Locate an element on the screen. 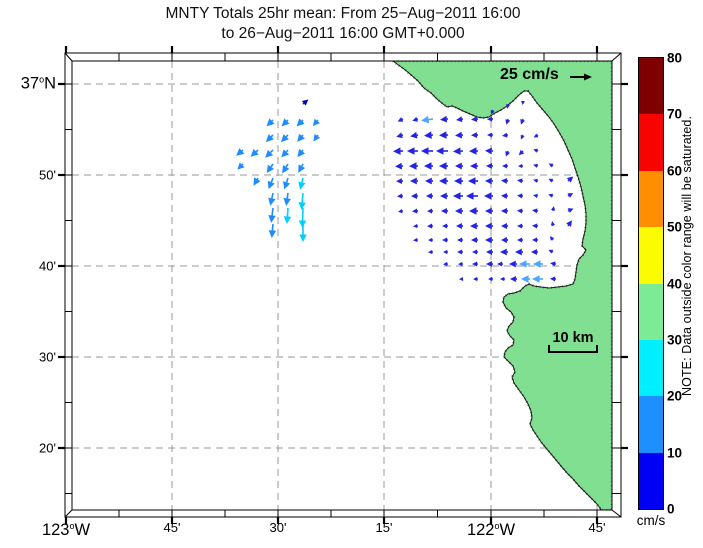  x-axis-tick-label: 123oW is located at coordinates (66, 530).